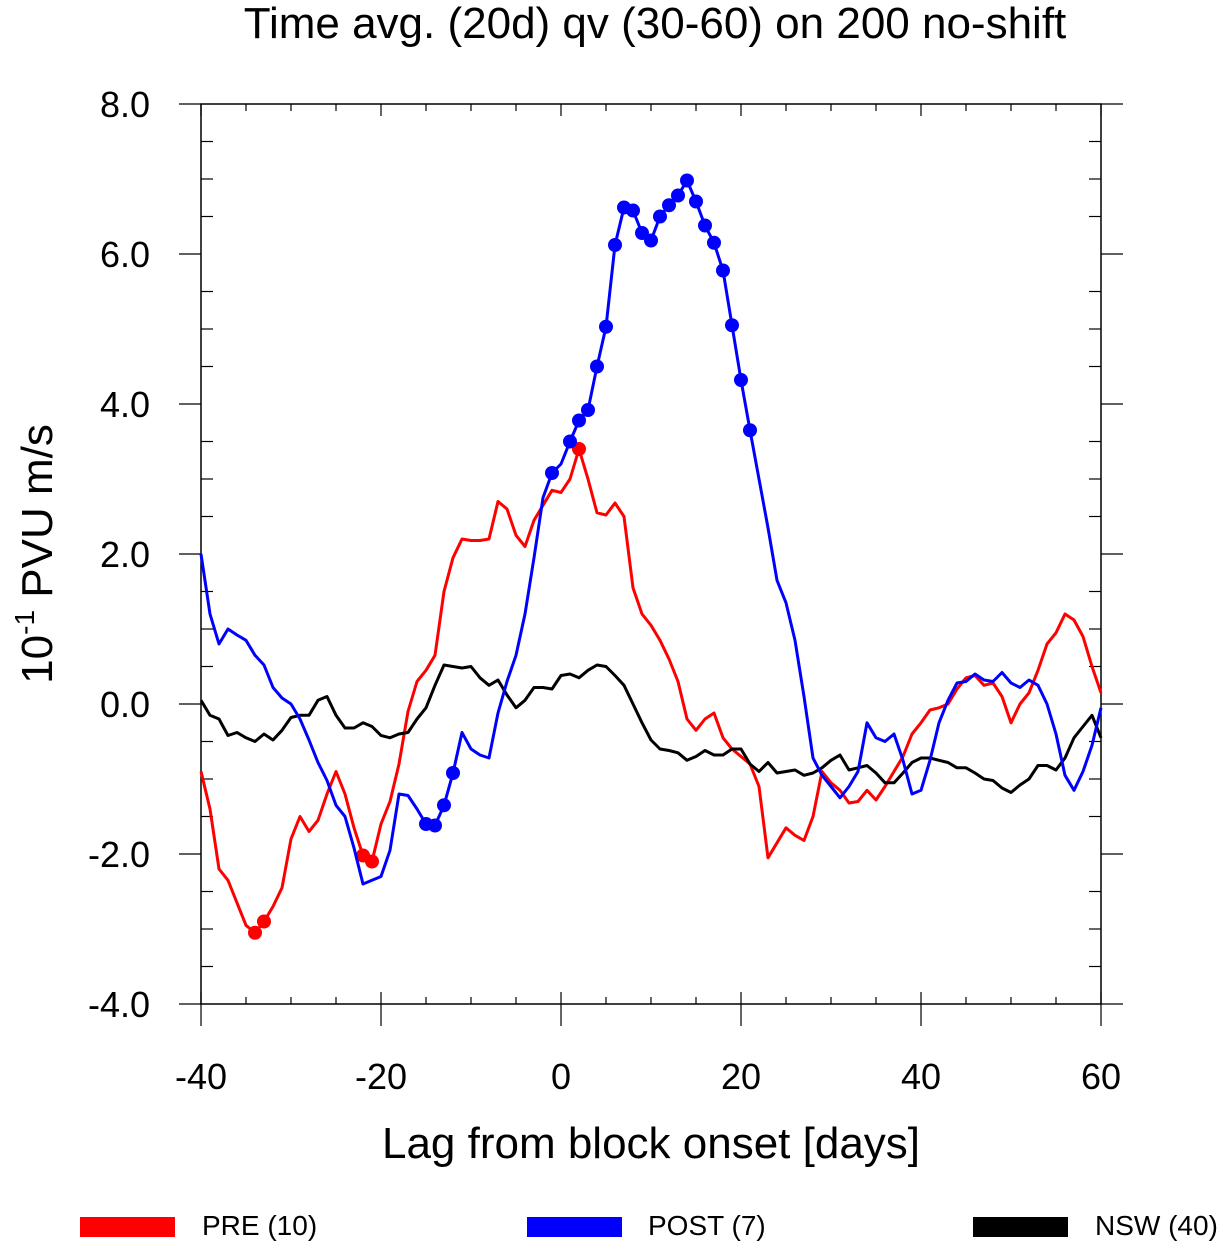  Describe the element at coordinates (201, 1076) in the screenshot. I see `x-tick-label: -40` at that location.